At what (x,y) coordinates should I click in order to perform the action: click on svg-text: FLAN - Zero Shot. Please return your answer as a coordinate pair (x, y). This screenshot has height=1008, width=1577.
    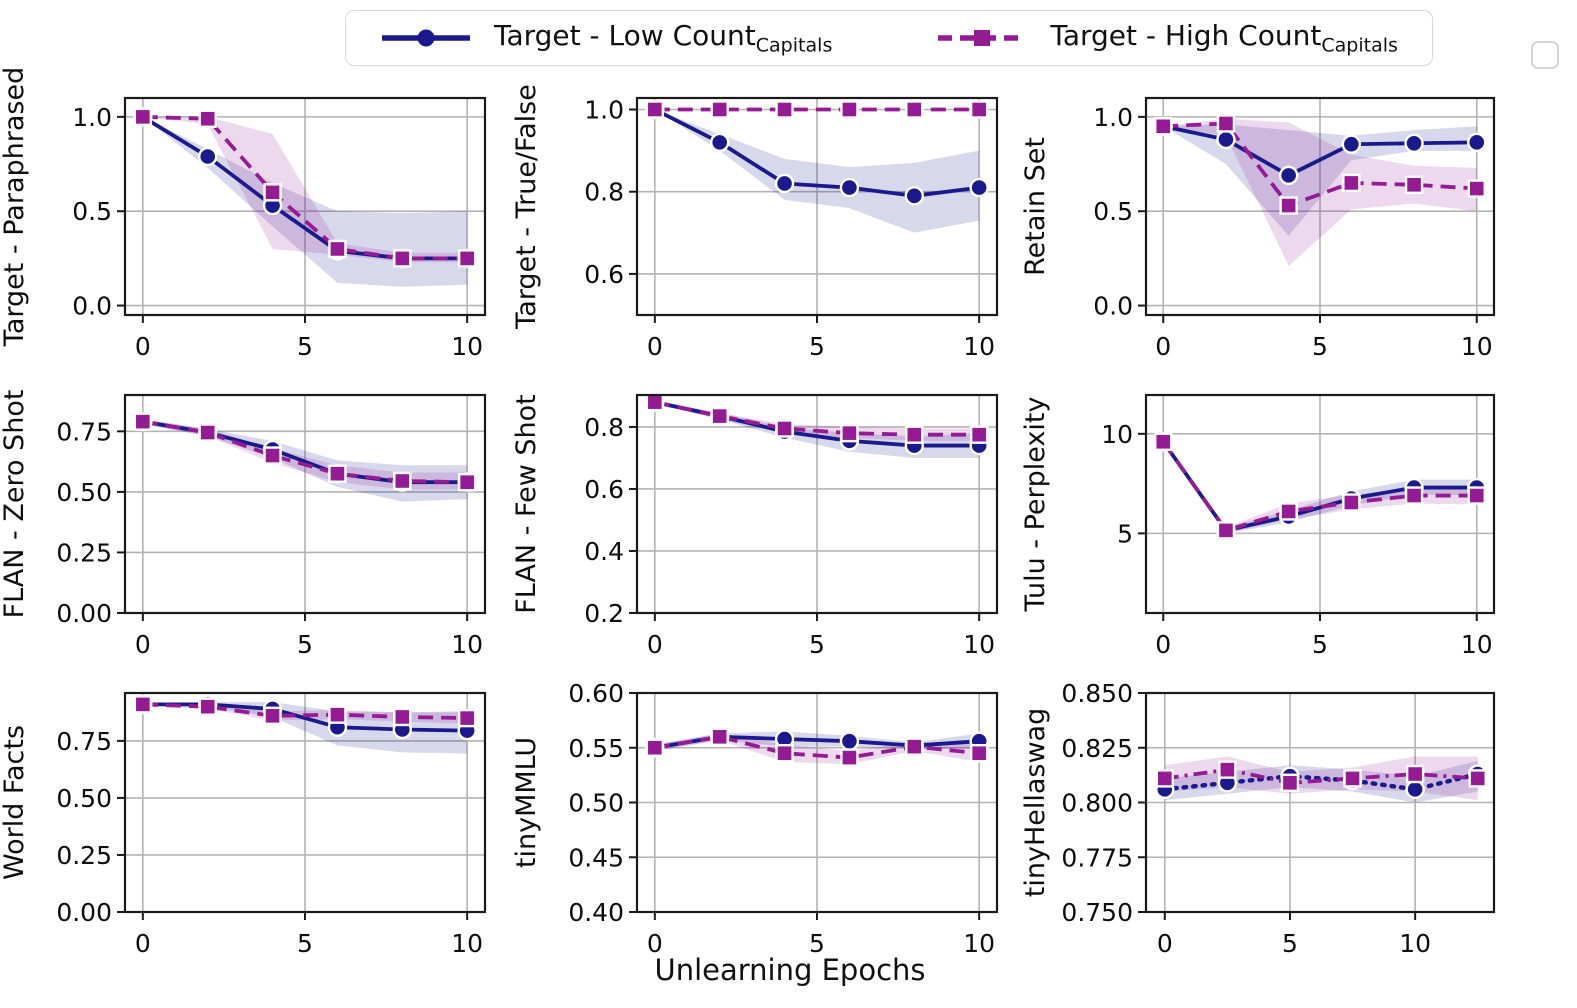
    Looking at the image, I should click on (15, 504).